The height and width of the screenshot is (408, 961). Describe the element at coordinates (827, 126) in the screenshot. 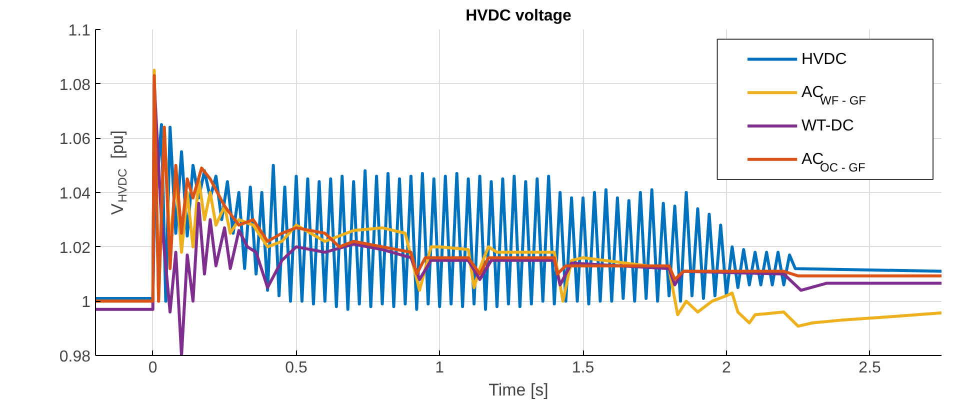

I see `legend-label: WT-DC` at that location.